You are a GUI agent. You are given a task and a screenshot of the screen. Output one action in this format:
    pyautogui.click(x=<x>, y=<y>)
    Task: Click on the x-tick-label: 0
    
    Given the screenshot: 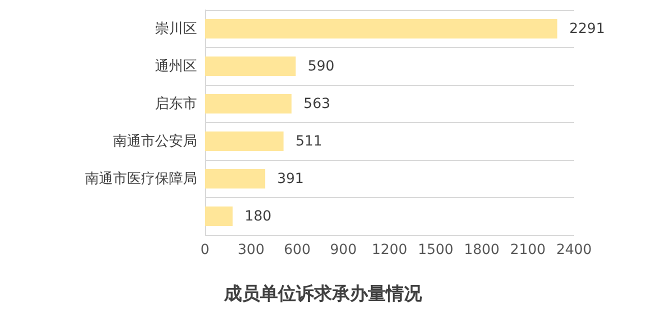 What is the action you would take?
    pyautogui.click(x=205, y=250)
    